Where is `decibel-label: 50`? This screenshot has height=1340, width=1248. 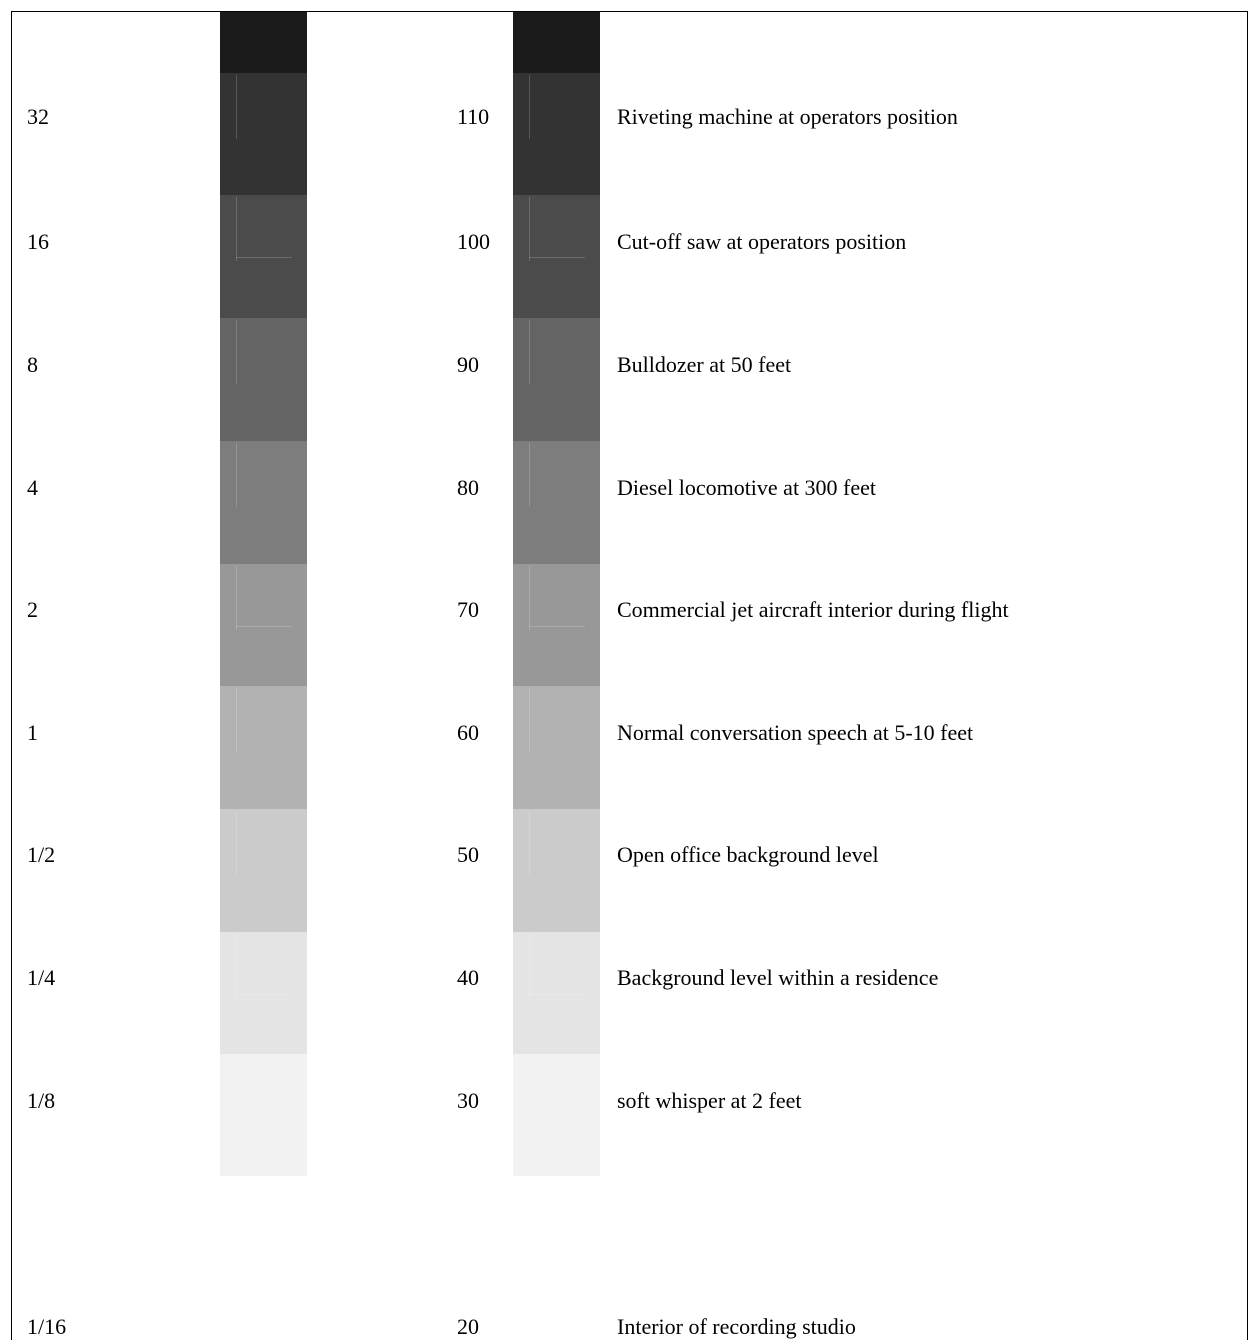 decibel-label: 50 is located at coordinates (468, 854).